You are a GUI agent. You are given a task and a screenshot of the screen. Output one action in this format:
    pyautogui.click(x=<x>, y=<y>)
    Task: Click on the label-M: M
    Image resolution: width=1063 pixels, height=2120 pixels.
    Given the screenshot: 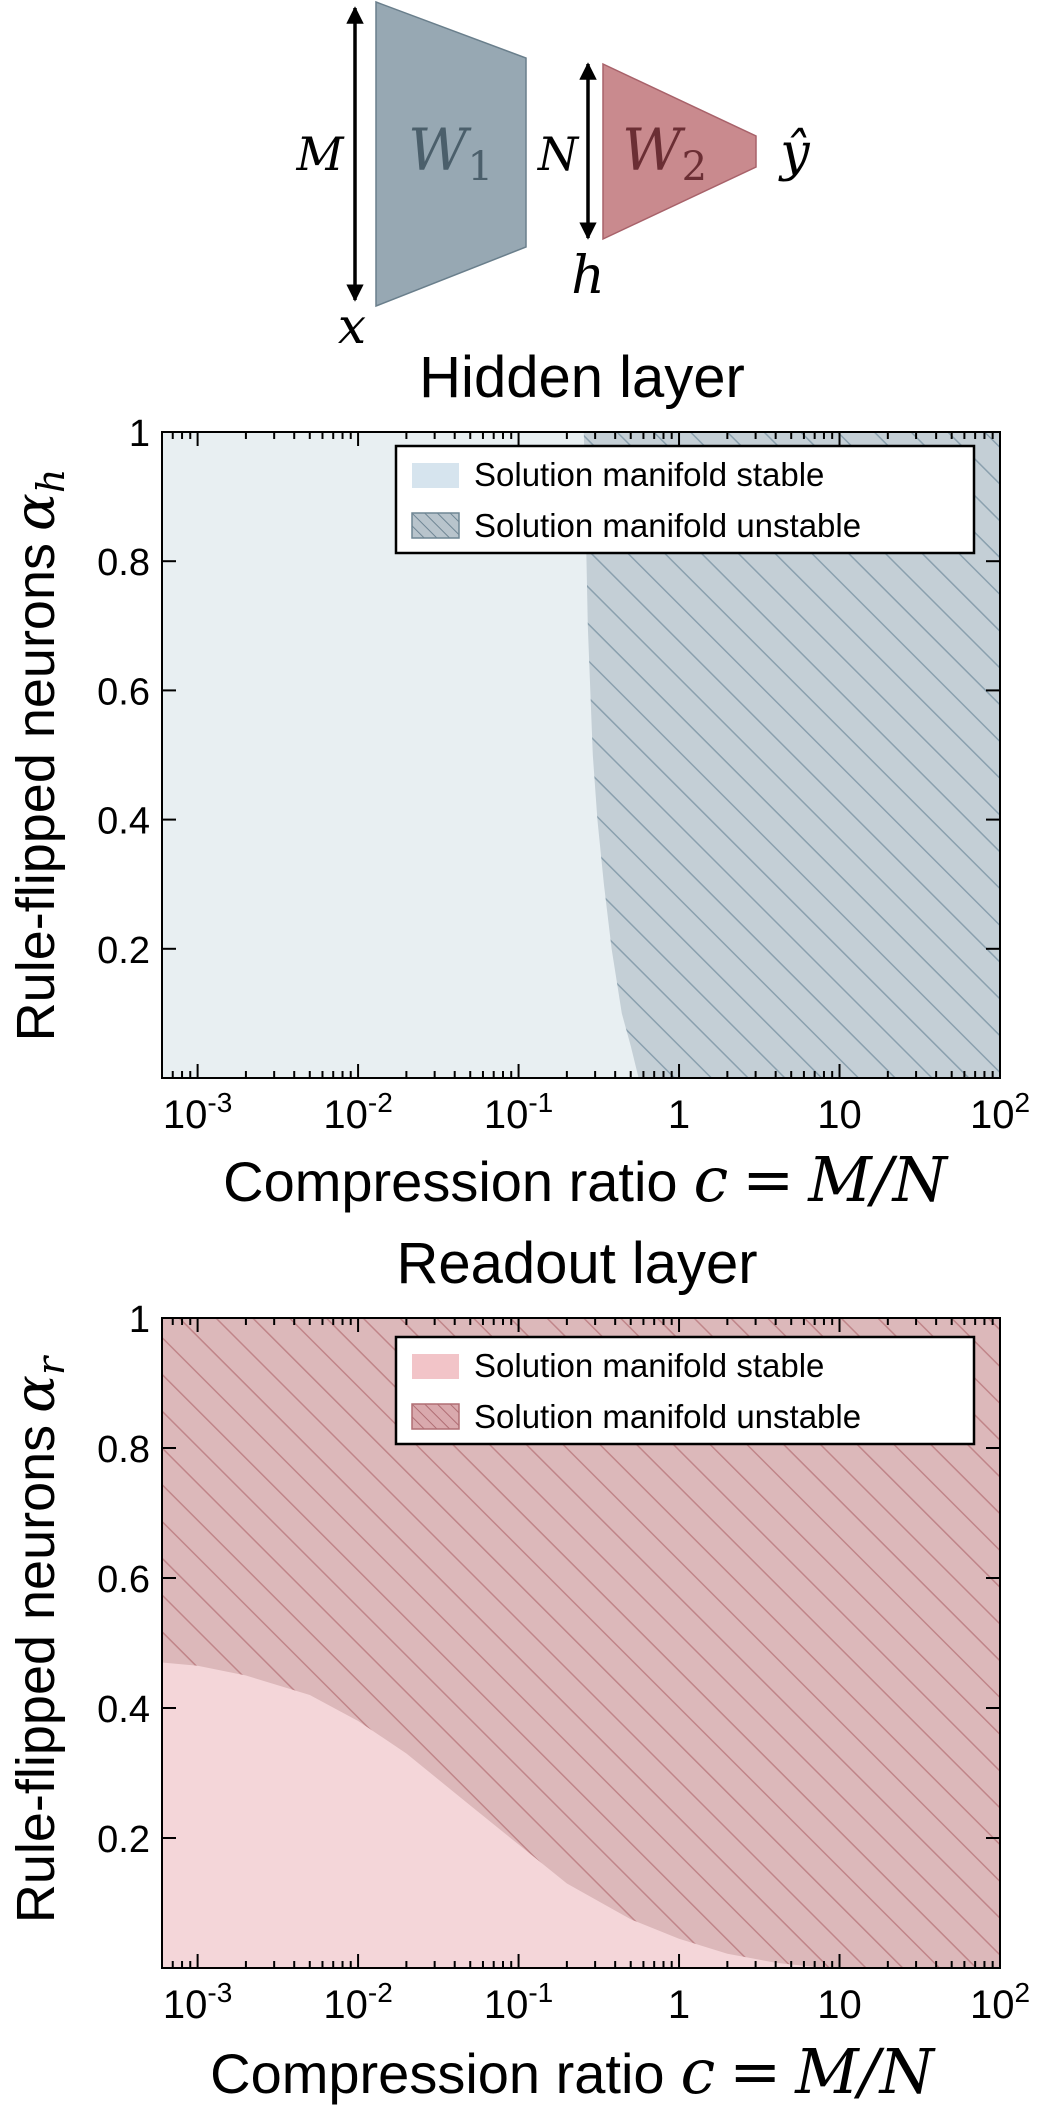 What is the action you would take?
    pyautogui.click(x=320, y=154)
    